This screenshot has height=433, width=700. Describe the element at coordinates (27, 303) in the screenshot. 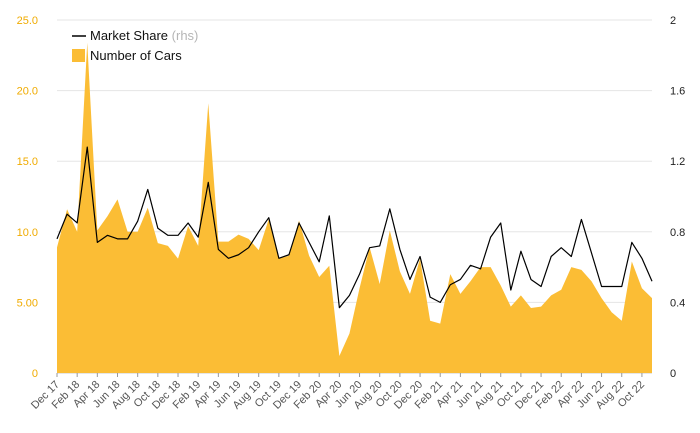

I see `left-tick-label: 5.00` at that location.